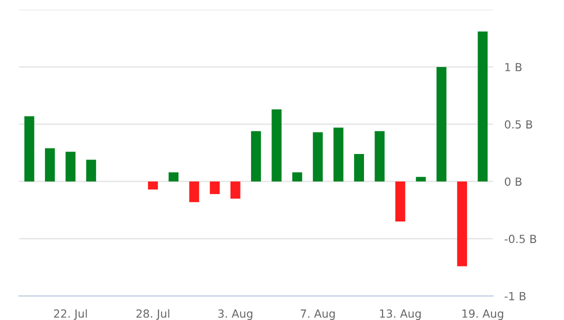 The image size is (564, 320). What do you see at coordinates (317, 315) in the screenshot?
I see `x-tick-label: 7. Aug` at bounding box center [317, 315].